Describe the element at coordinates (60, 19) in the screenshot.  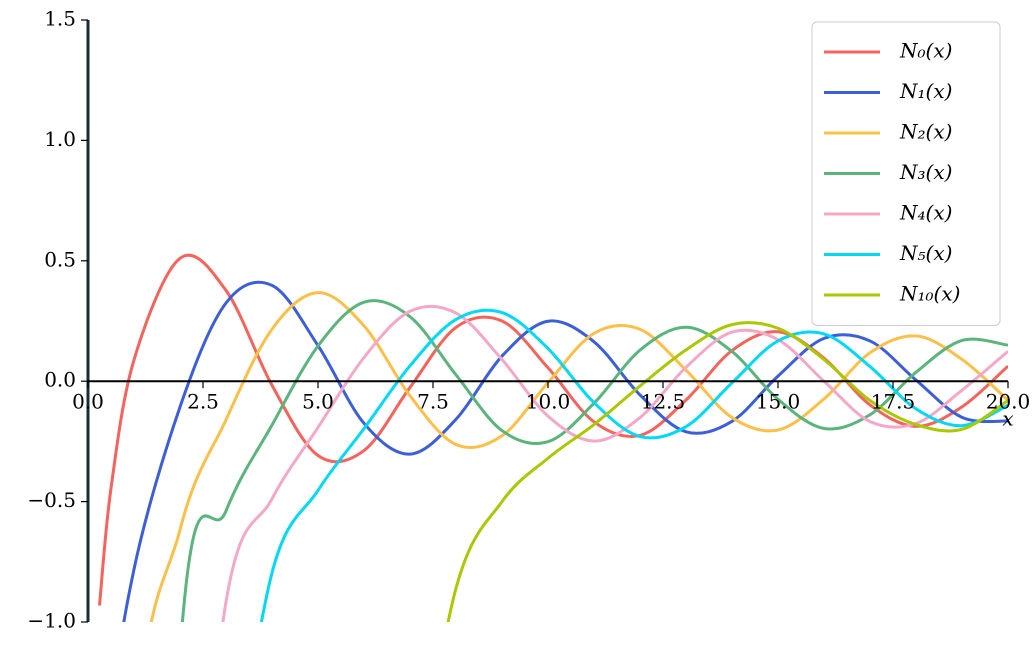
I see `y-tick-label: 1.5` at that location.